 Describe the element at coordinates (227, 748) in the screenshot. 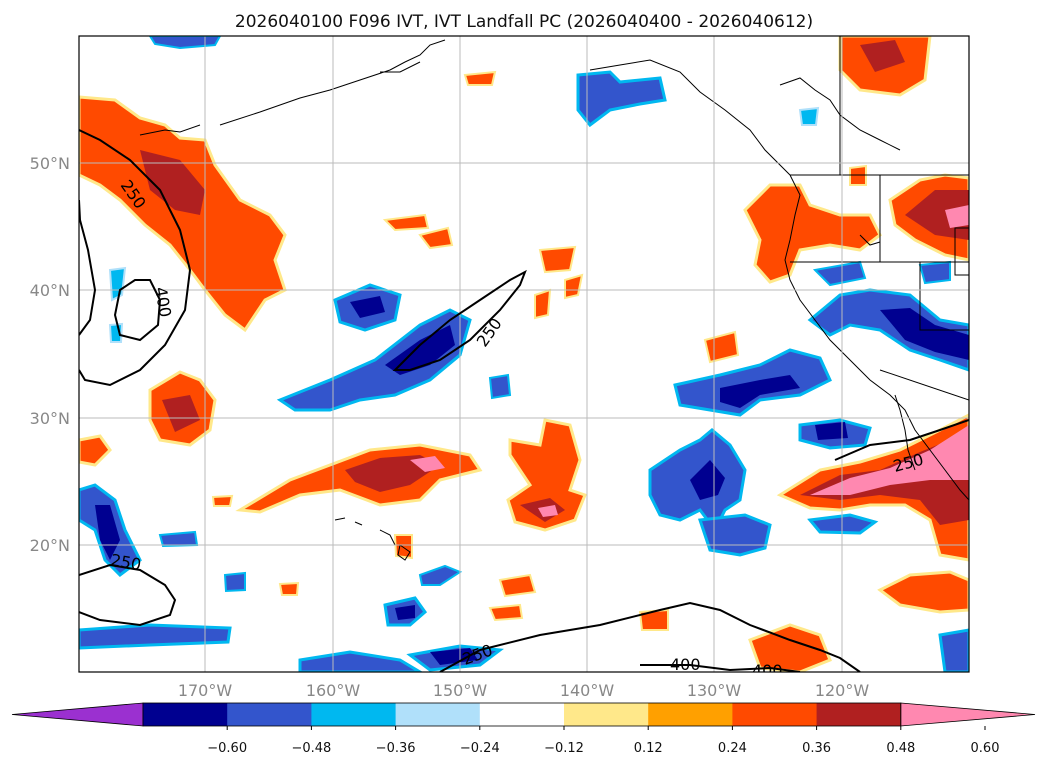

I see `colorbar-tick-label: −0.60` at that location.